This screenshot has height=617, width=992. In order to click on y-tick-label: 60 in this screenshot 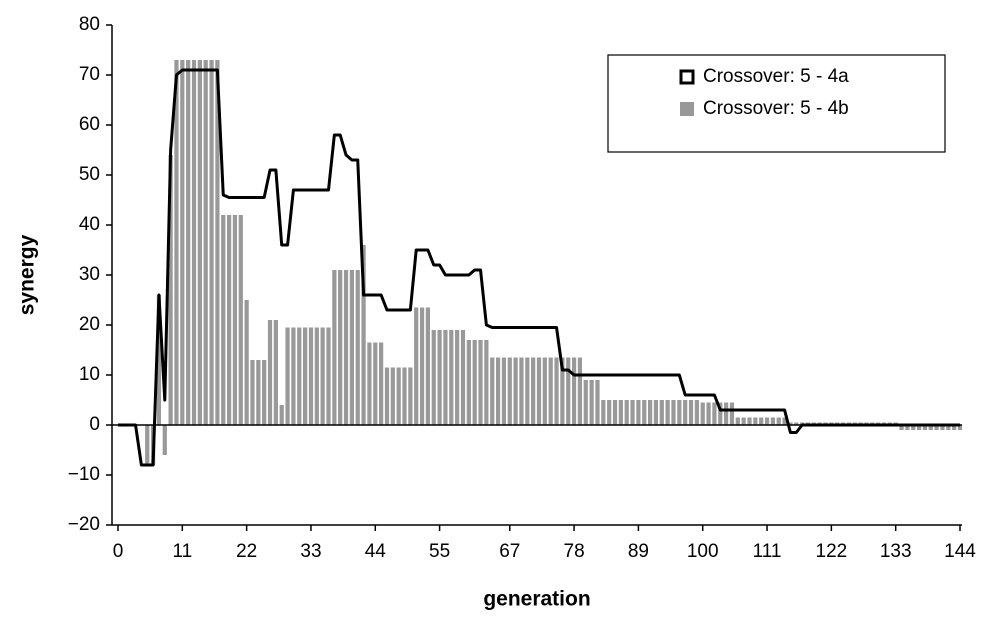, I will do `click(89, 124)`.